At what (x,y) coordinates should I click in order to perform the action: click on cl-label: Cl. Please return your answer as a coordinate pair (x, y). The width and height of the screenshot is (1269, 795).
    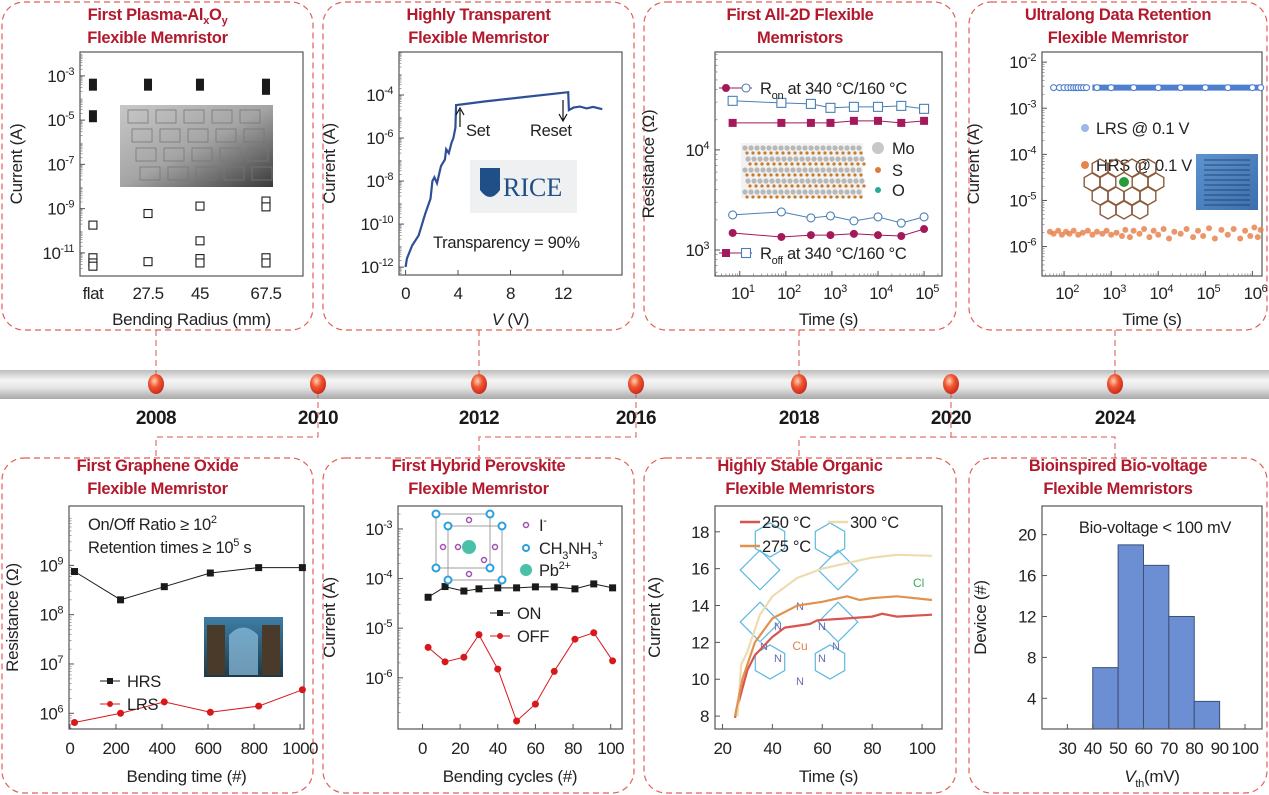
    Looking at the image, I should click on (918, 583).